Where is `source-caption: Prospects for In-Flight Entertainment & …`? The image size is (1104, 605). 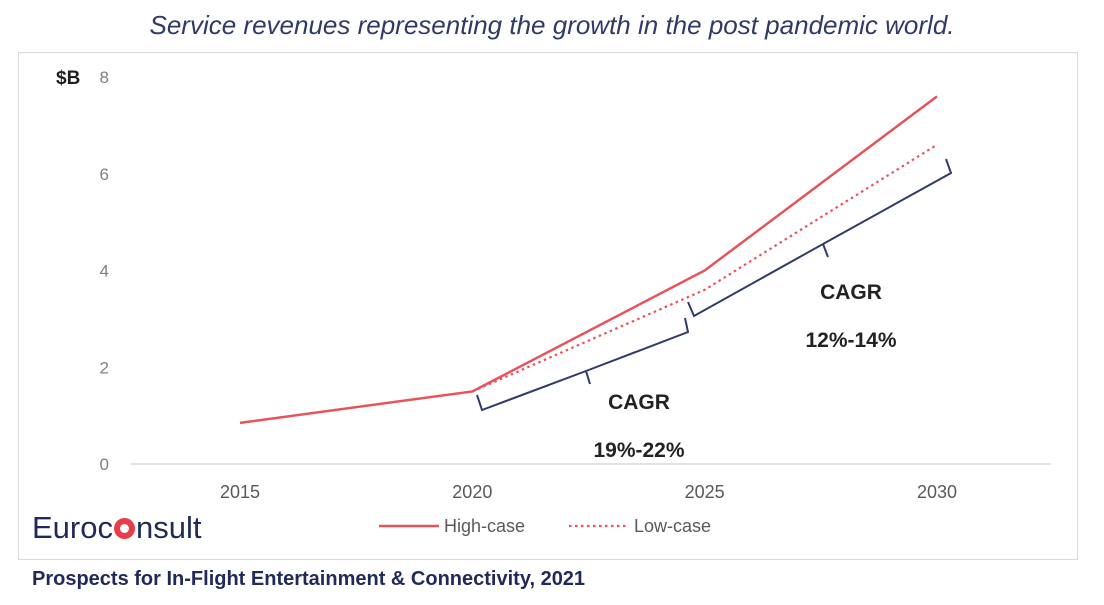
source-caption: Prospects for In-Flight Entertainment & … is located at coordinates (309, 579).